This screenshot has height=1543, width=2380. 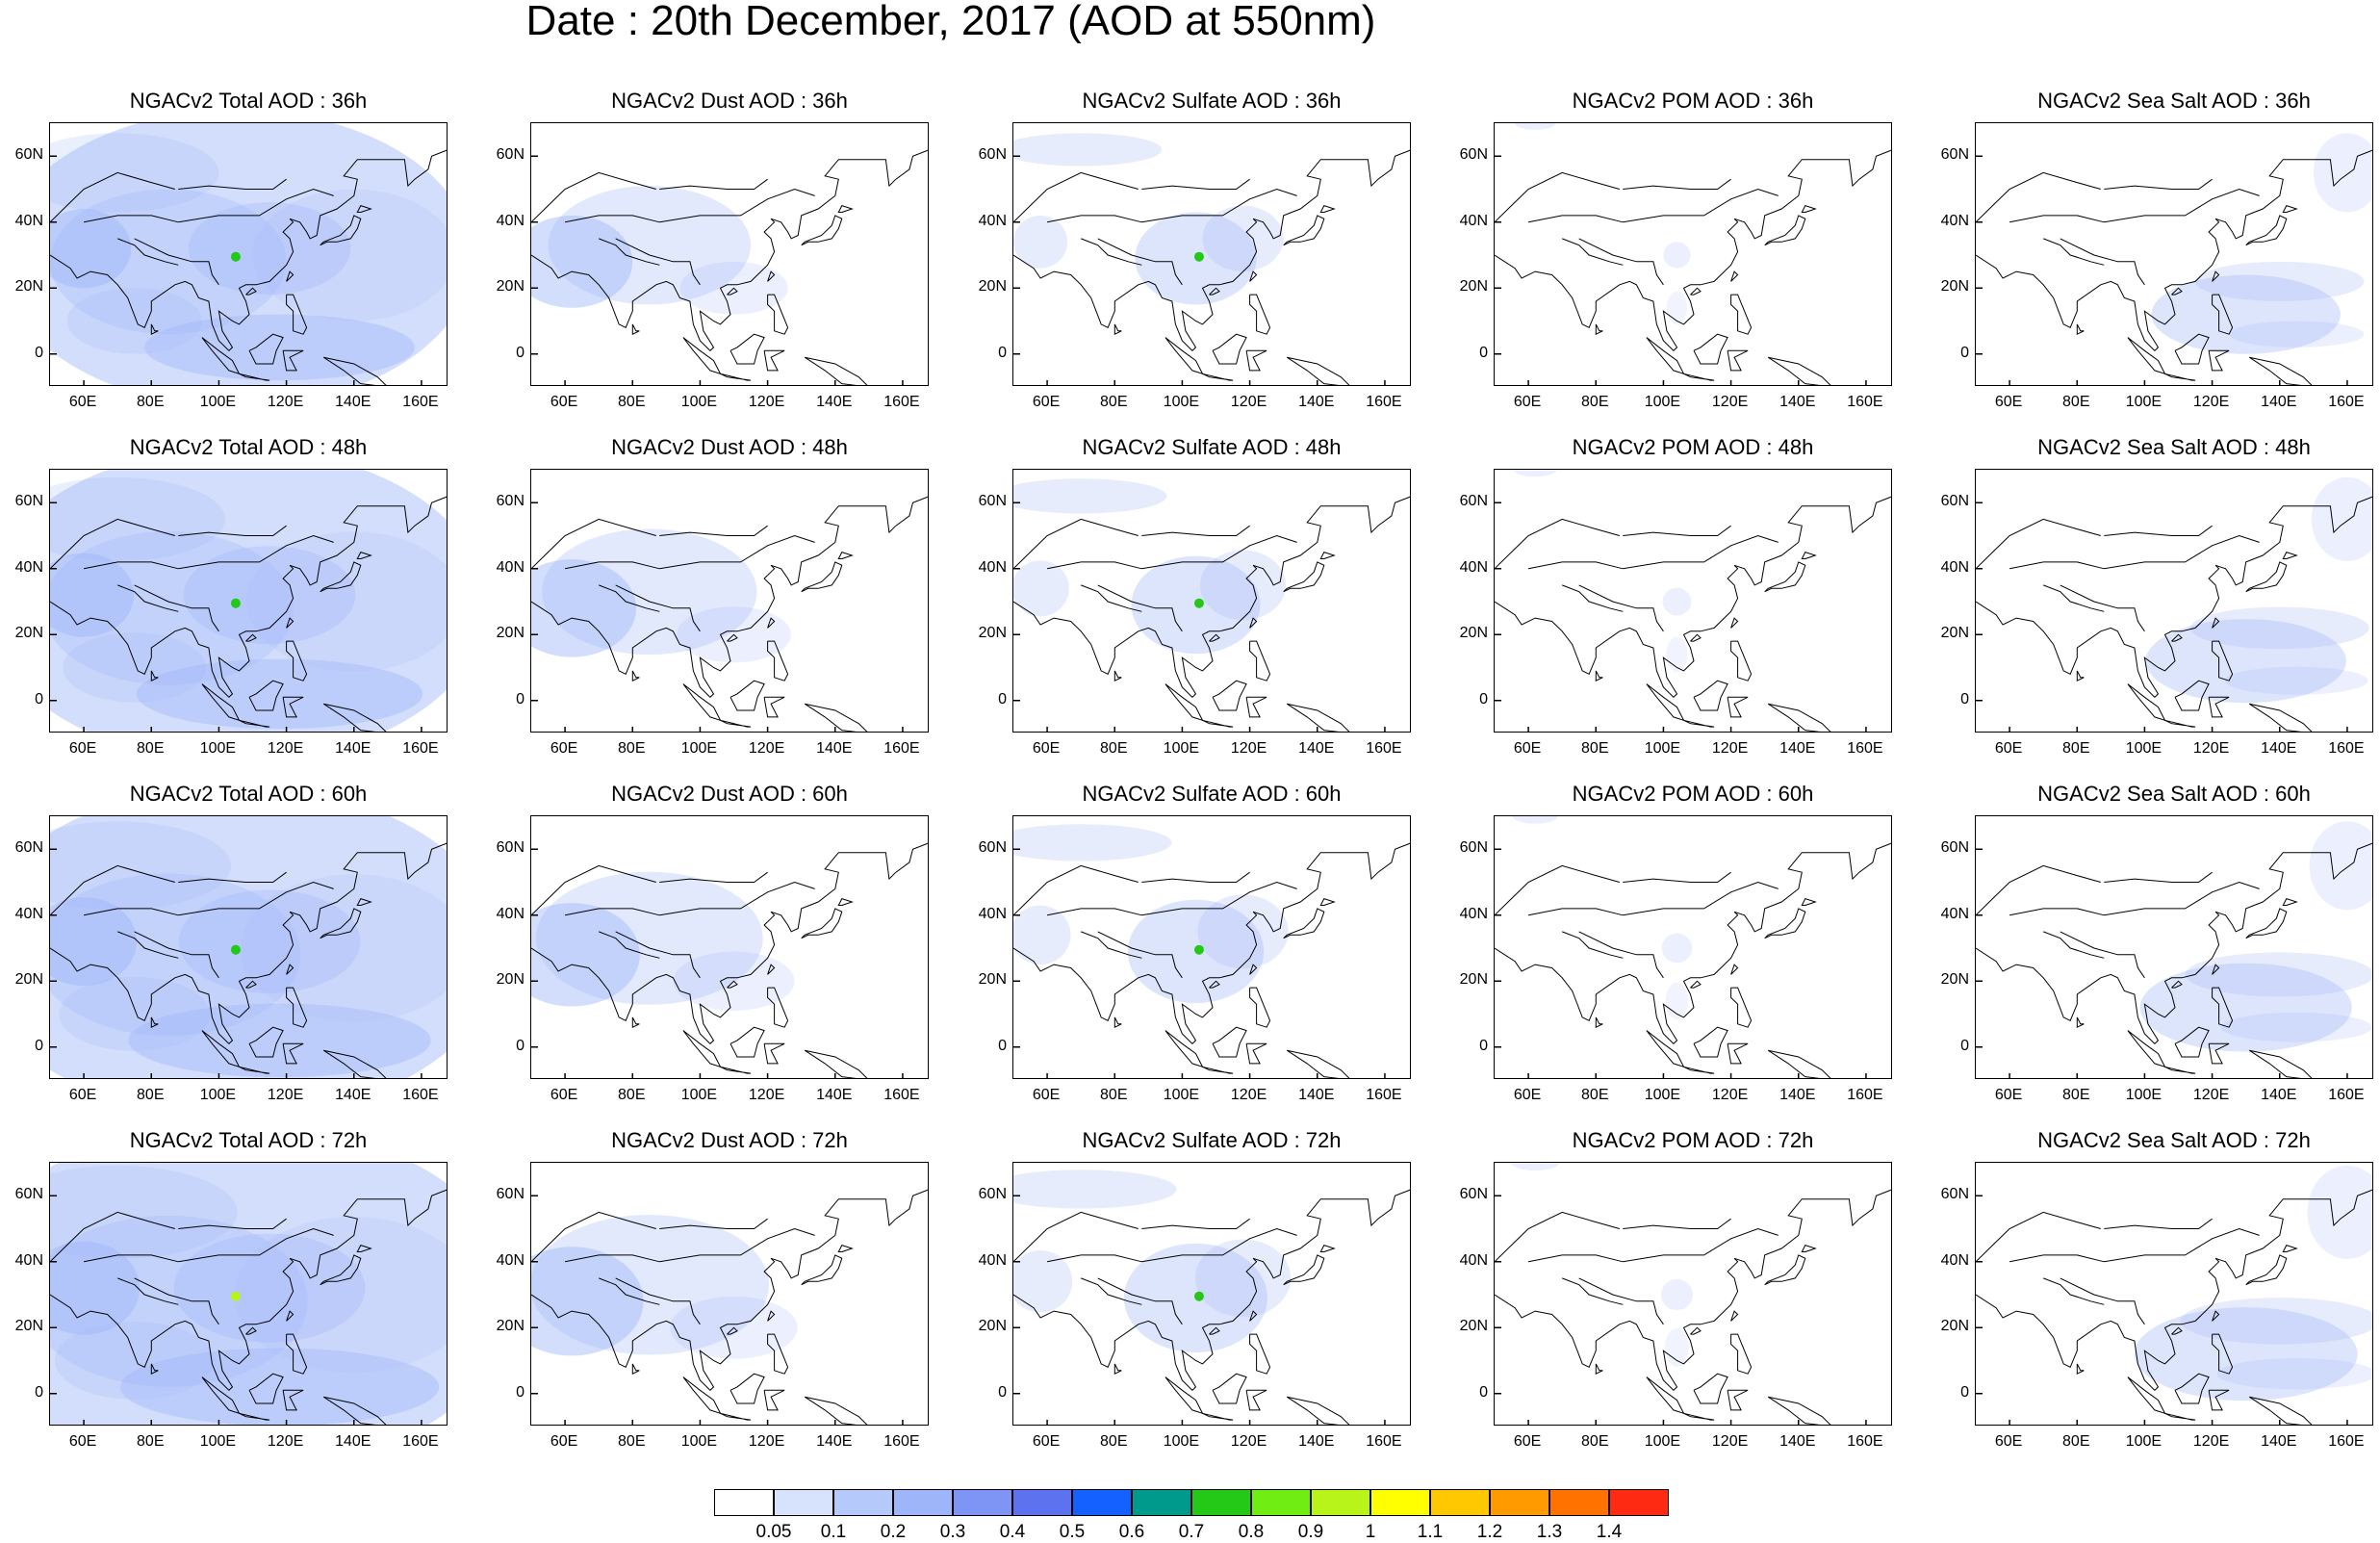 I want to click on colorbar-label: 0.1, so click(x=833, y=1532).